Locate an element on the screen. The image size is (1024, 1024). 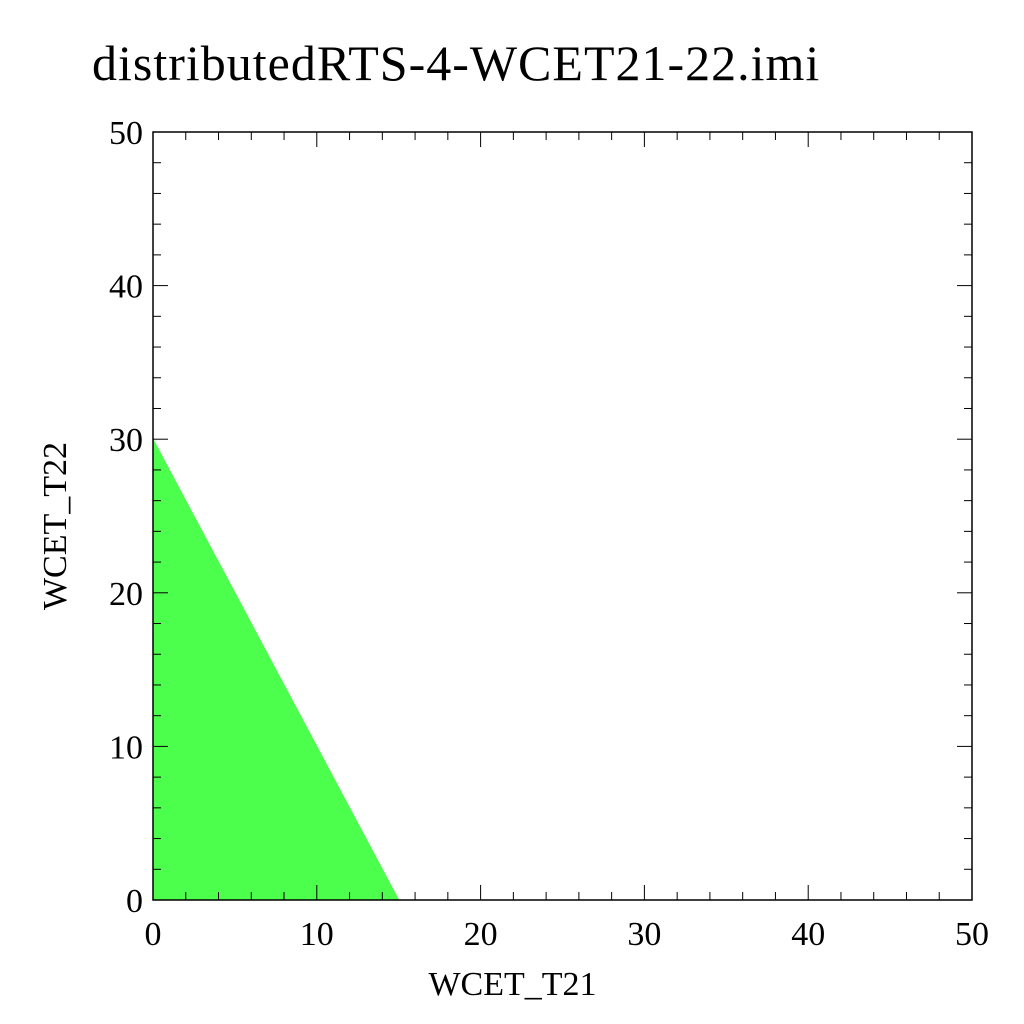
y-tick-label: 0 is located at coordinates (134, 901).